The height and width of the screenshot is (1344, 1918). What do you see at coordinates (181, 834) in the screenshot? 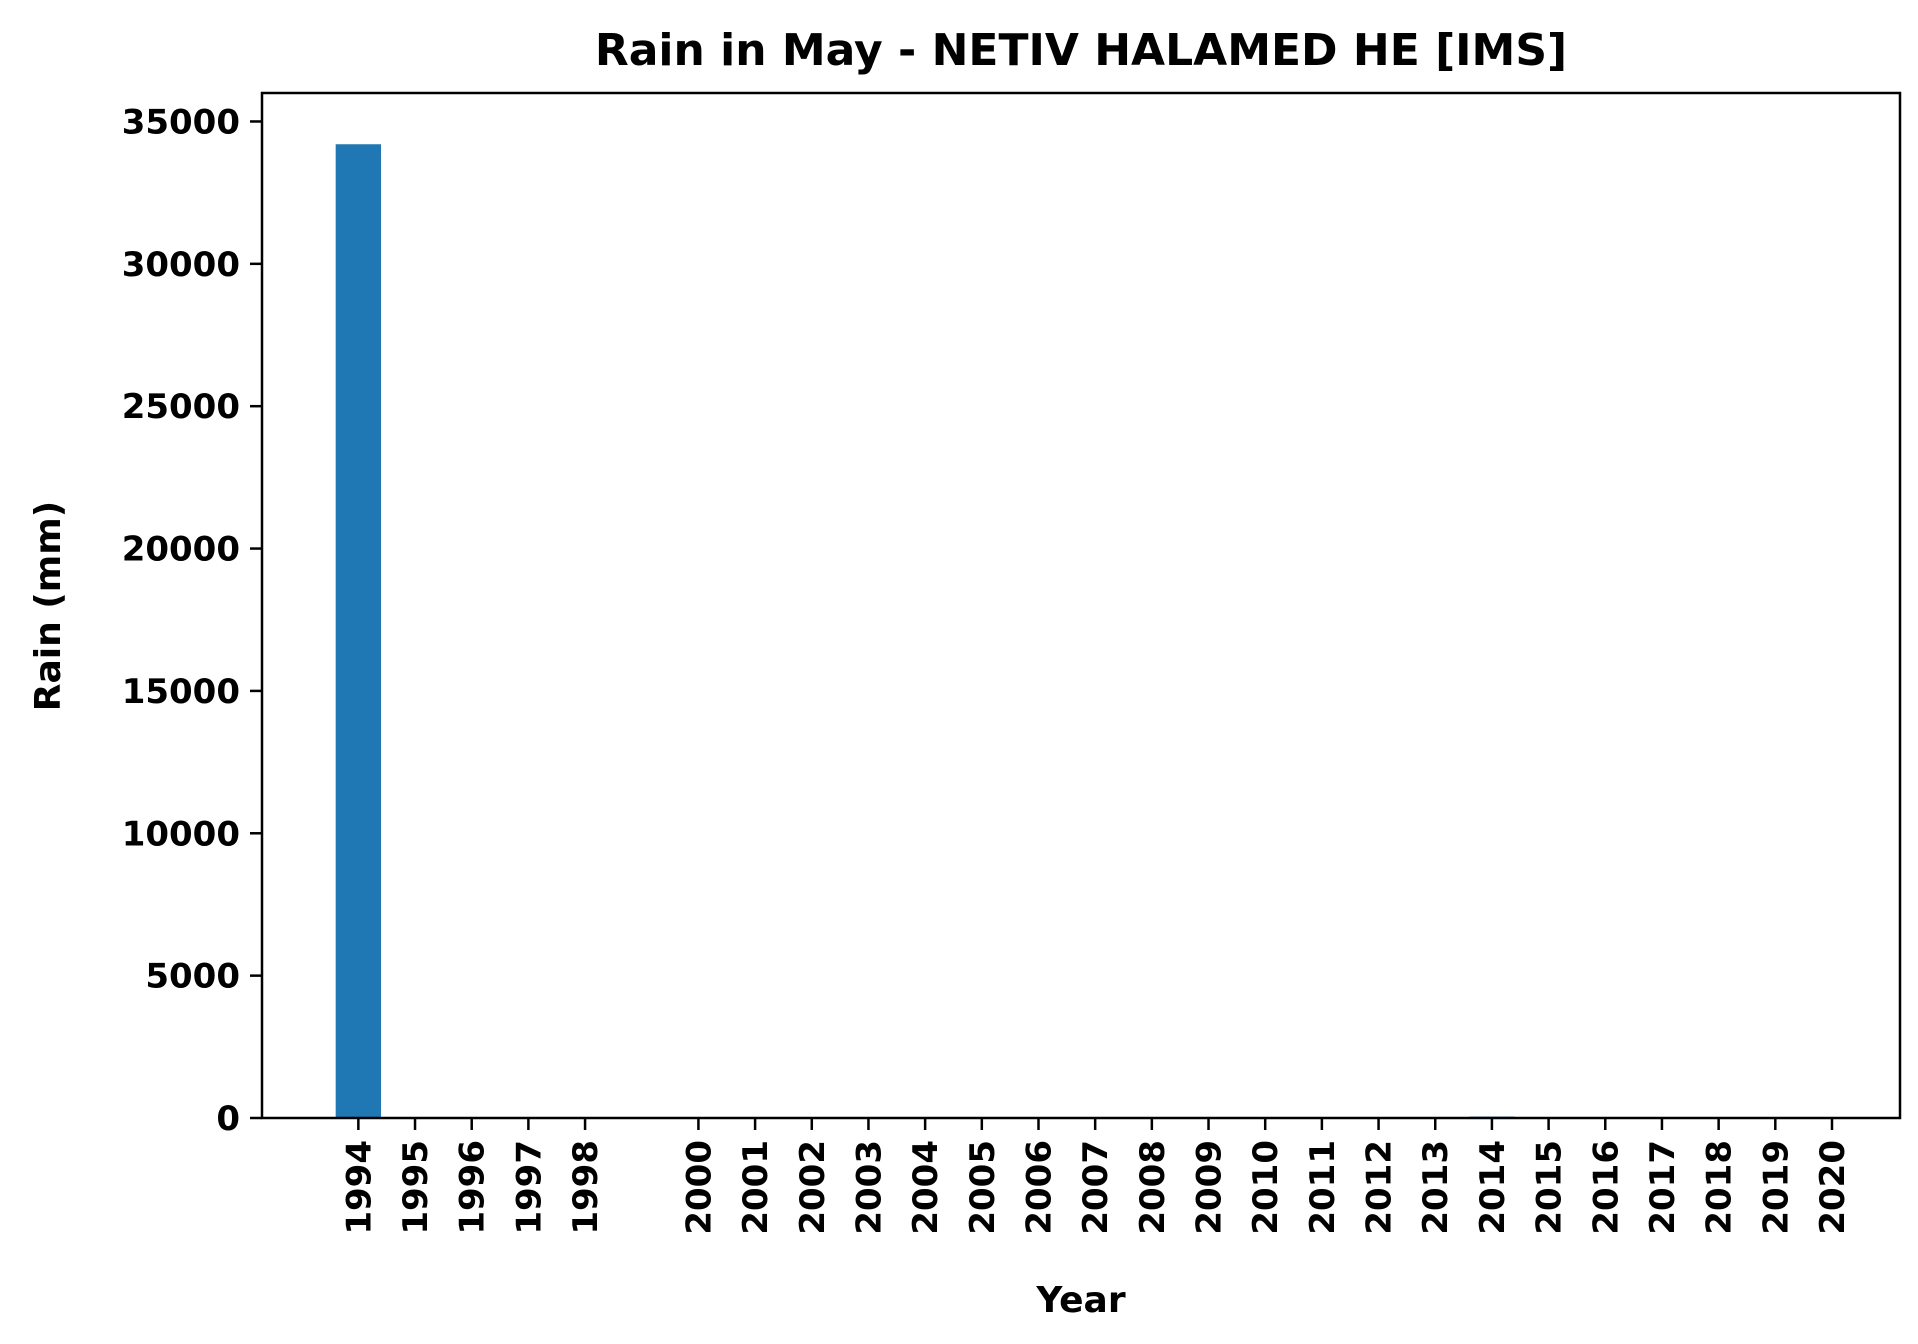
I see `y-tick-label: 10000` at bounding box center [181, 834].